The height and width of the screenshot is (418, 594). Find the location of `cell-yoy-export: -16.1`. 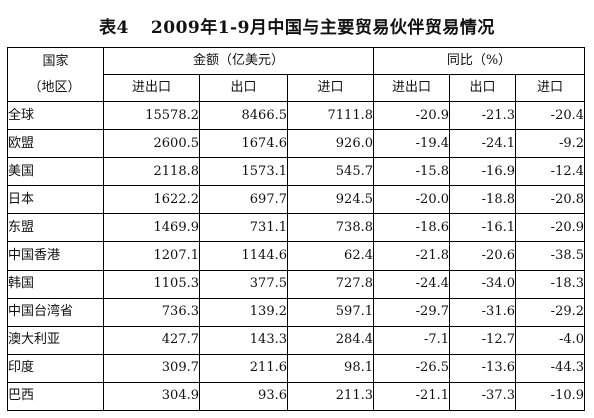

cell-yoy-export: -16.1 is located at coordinates (482, 228).